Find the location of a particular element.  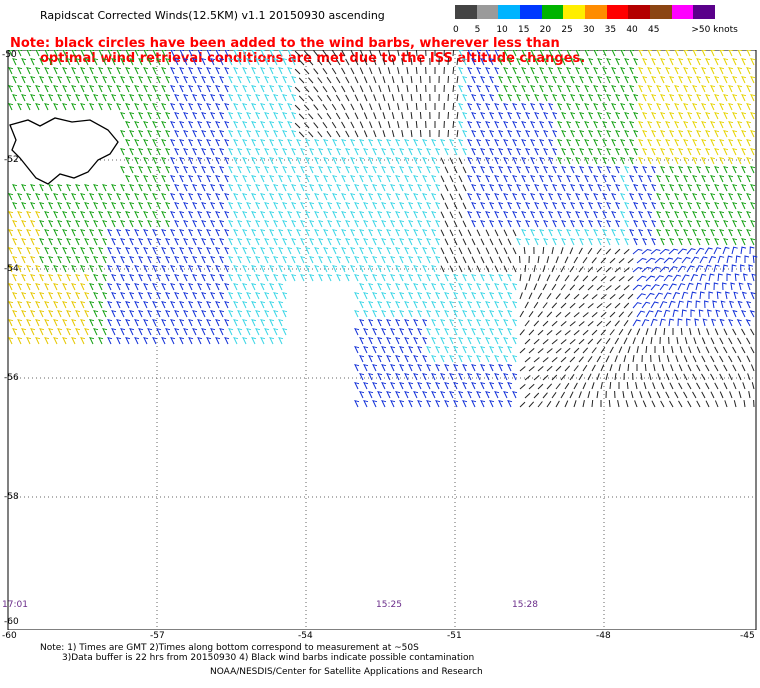

time-label-2: 15:28 is located at coordinates (525, 605).